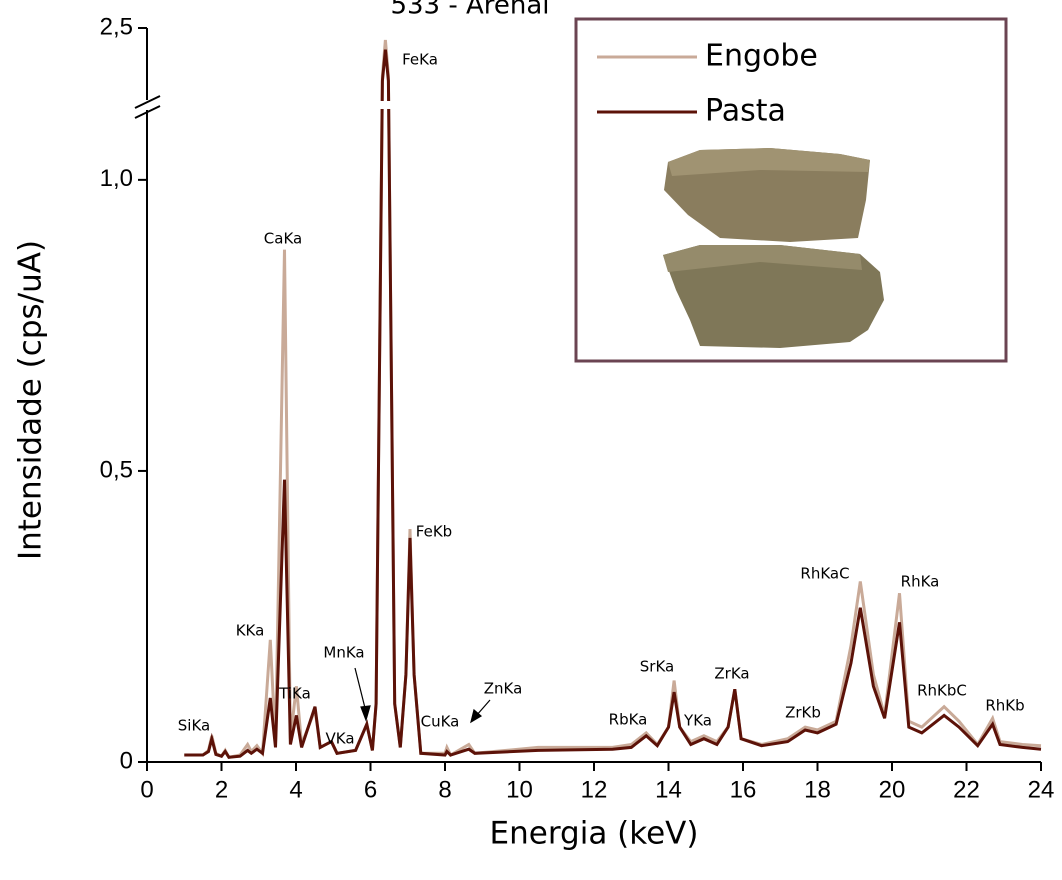 The height and width of the screenshot is (880, 1062). I want to click on sherd-bottom, so click(773, 296).